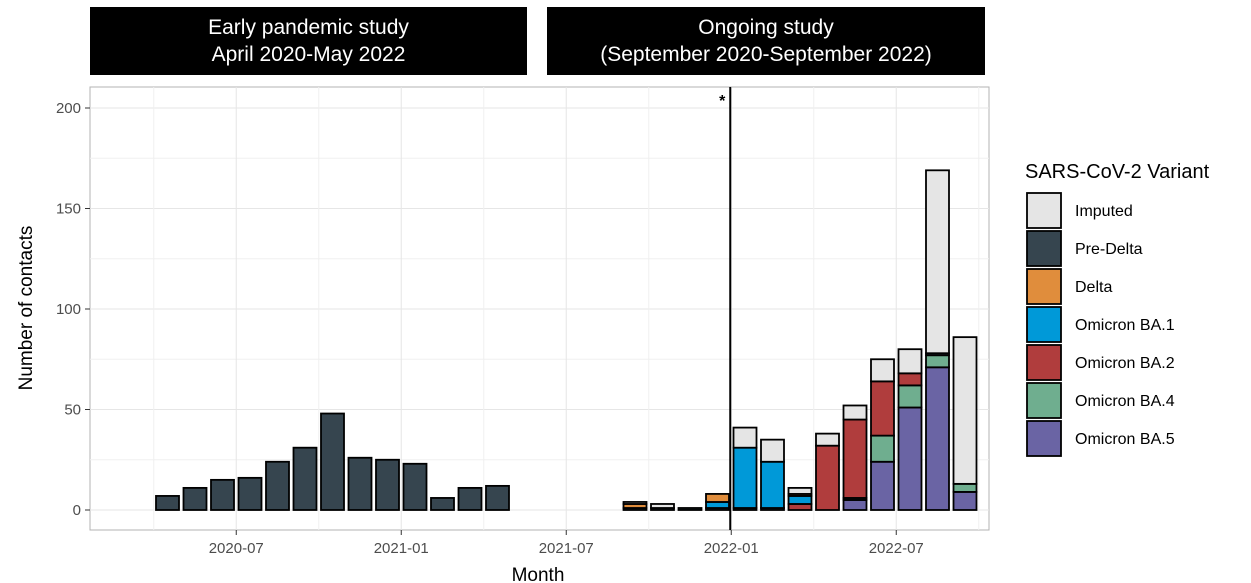 The image size is (1251, 583). What do you see at coordinates (1125, 439) in the screenshot?
I see `legend-label: Omicron BA.5` at bounding box center [1125, 439].